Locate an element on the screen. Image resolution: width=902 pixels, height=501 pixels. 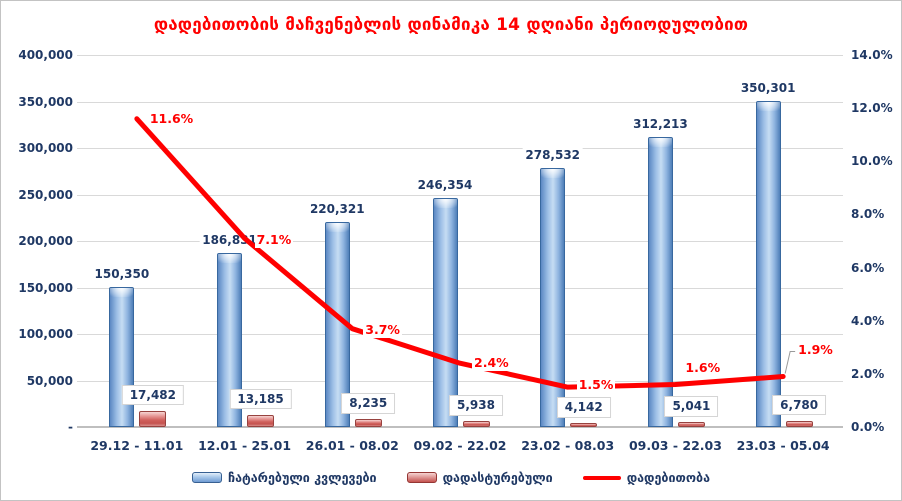
confirmed-value-label: 4,142 is located at coordinates (583, 407).